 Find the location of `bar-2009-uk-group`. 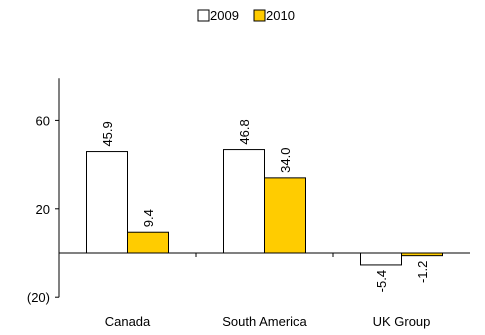

bar-2009-uk-group is located at coordinates (381, 259).